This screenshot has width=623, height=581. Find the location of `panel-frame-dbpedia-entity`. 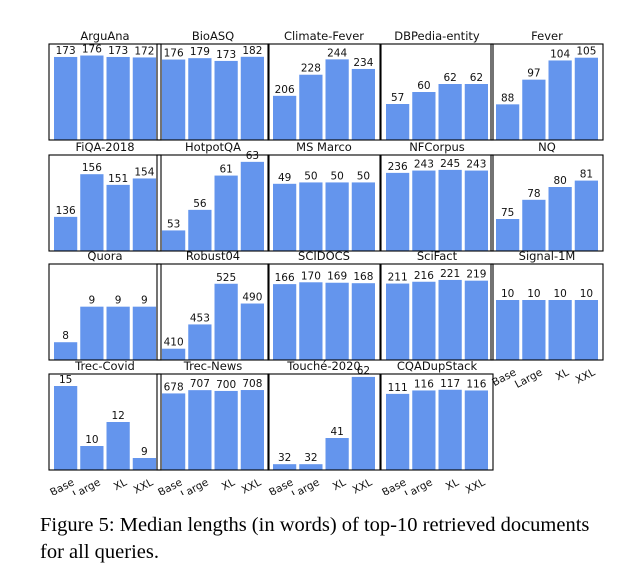

panel-frame-dbpedia-entity is located at coordinates (437, 92).